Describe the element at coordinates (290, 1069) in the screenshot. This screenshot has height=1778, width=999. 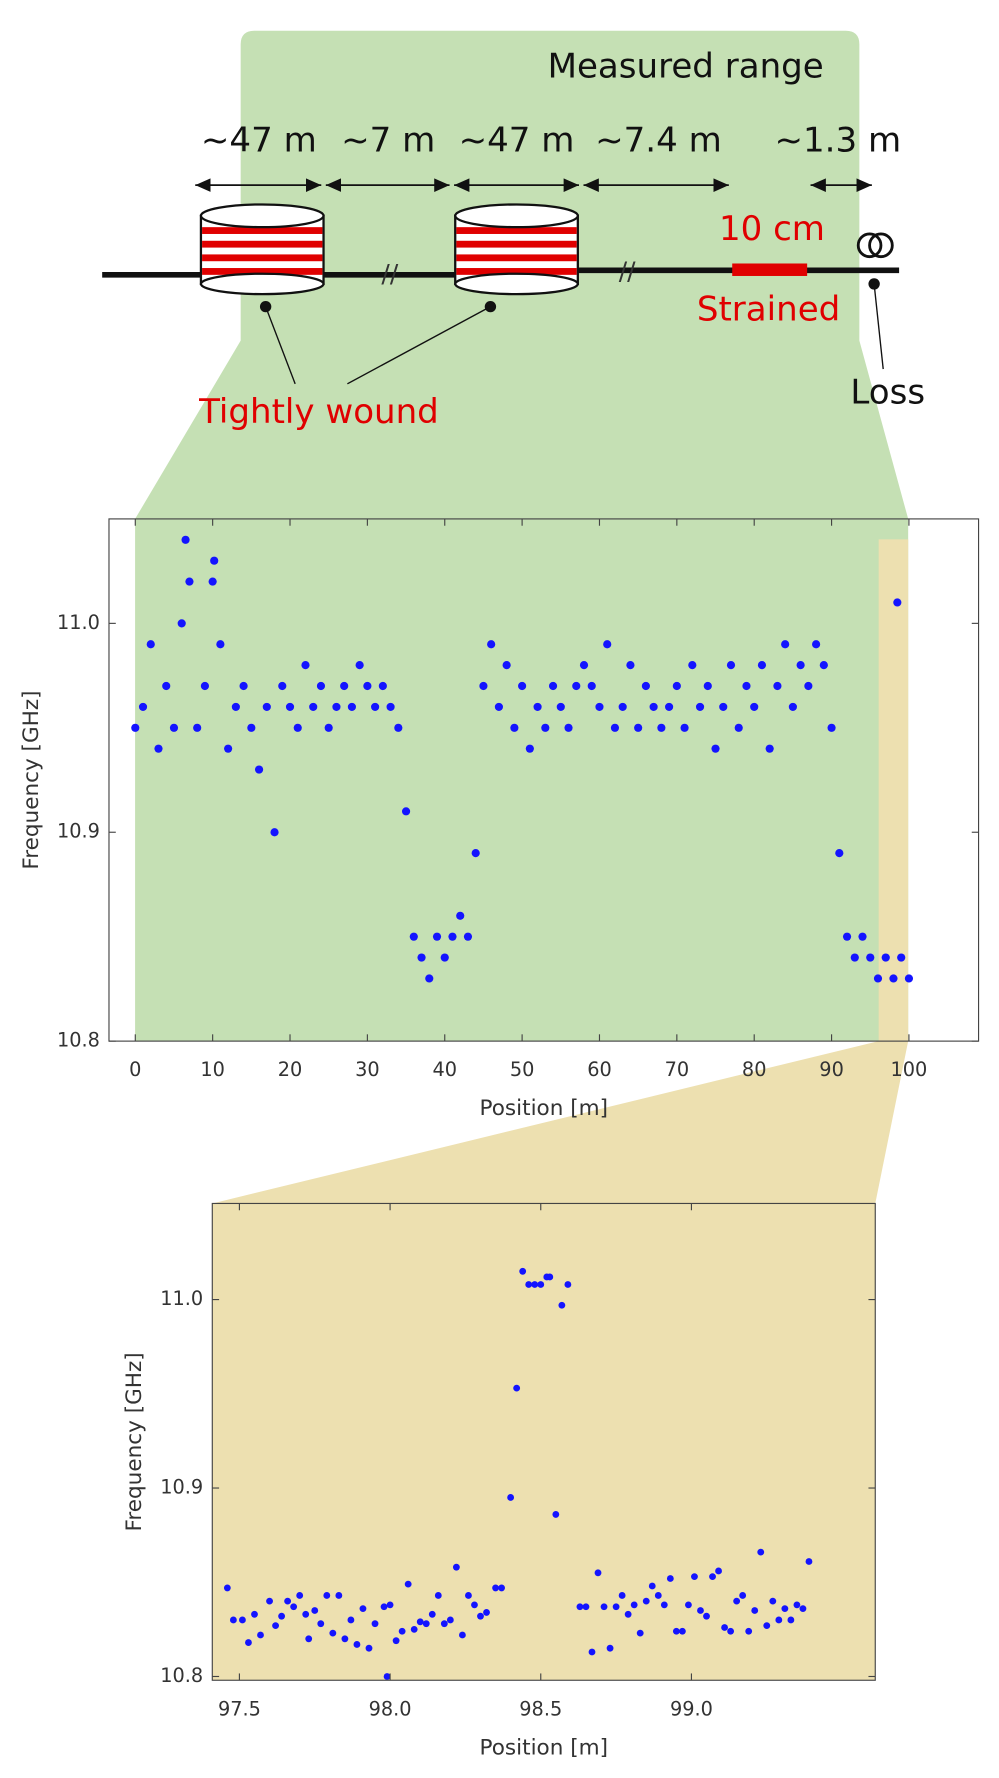
I see `x-tick-label: 20` at that location.